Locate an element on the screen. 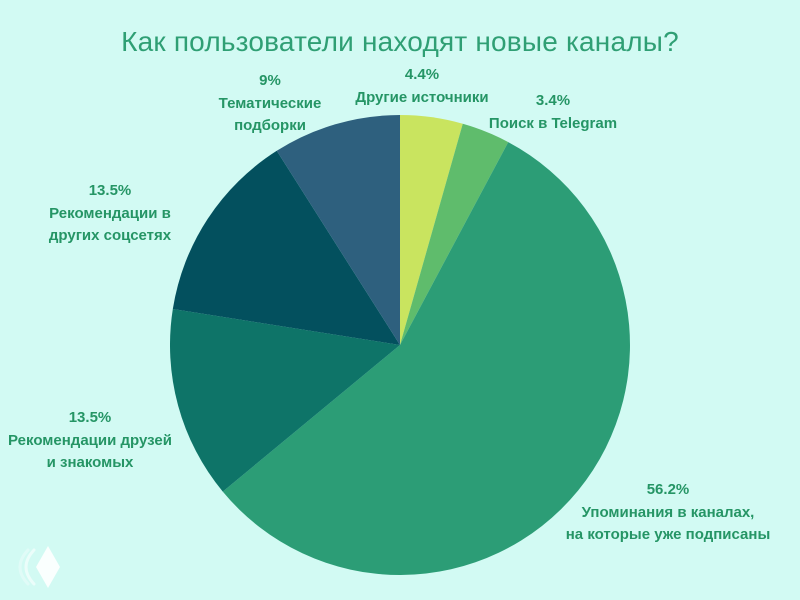 This screenshot has height=600, width=800. slice-name: Рекомендации друзей is located at coordinates (90, 440).